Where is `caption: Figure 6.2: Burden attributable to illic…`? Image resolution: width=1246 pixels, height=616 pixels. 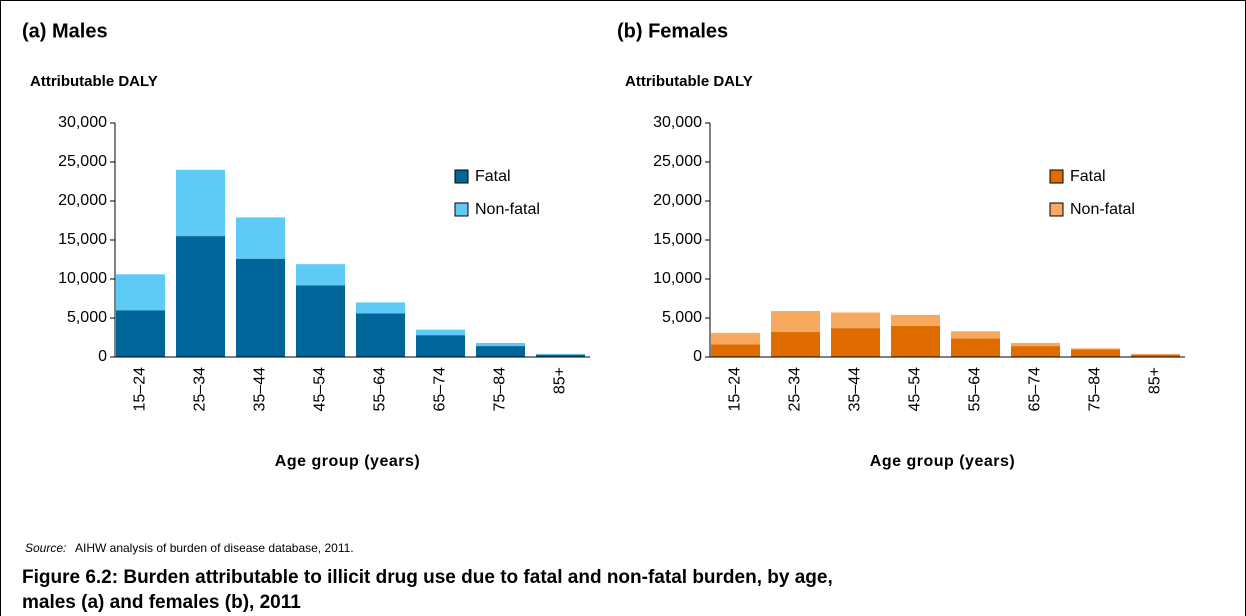 caption: Figure 6.2: Burden attributable to illic… is located at coordinates (427, 590).